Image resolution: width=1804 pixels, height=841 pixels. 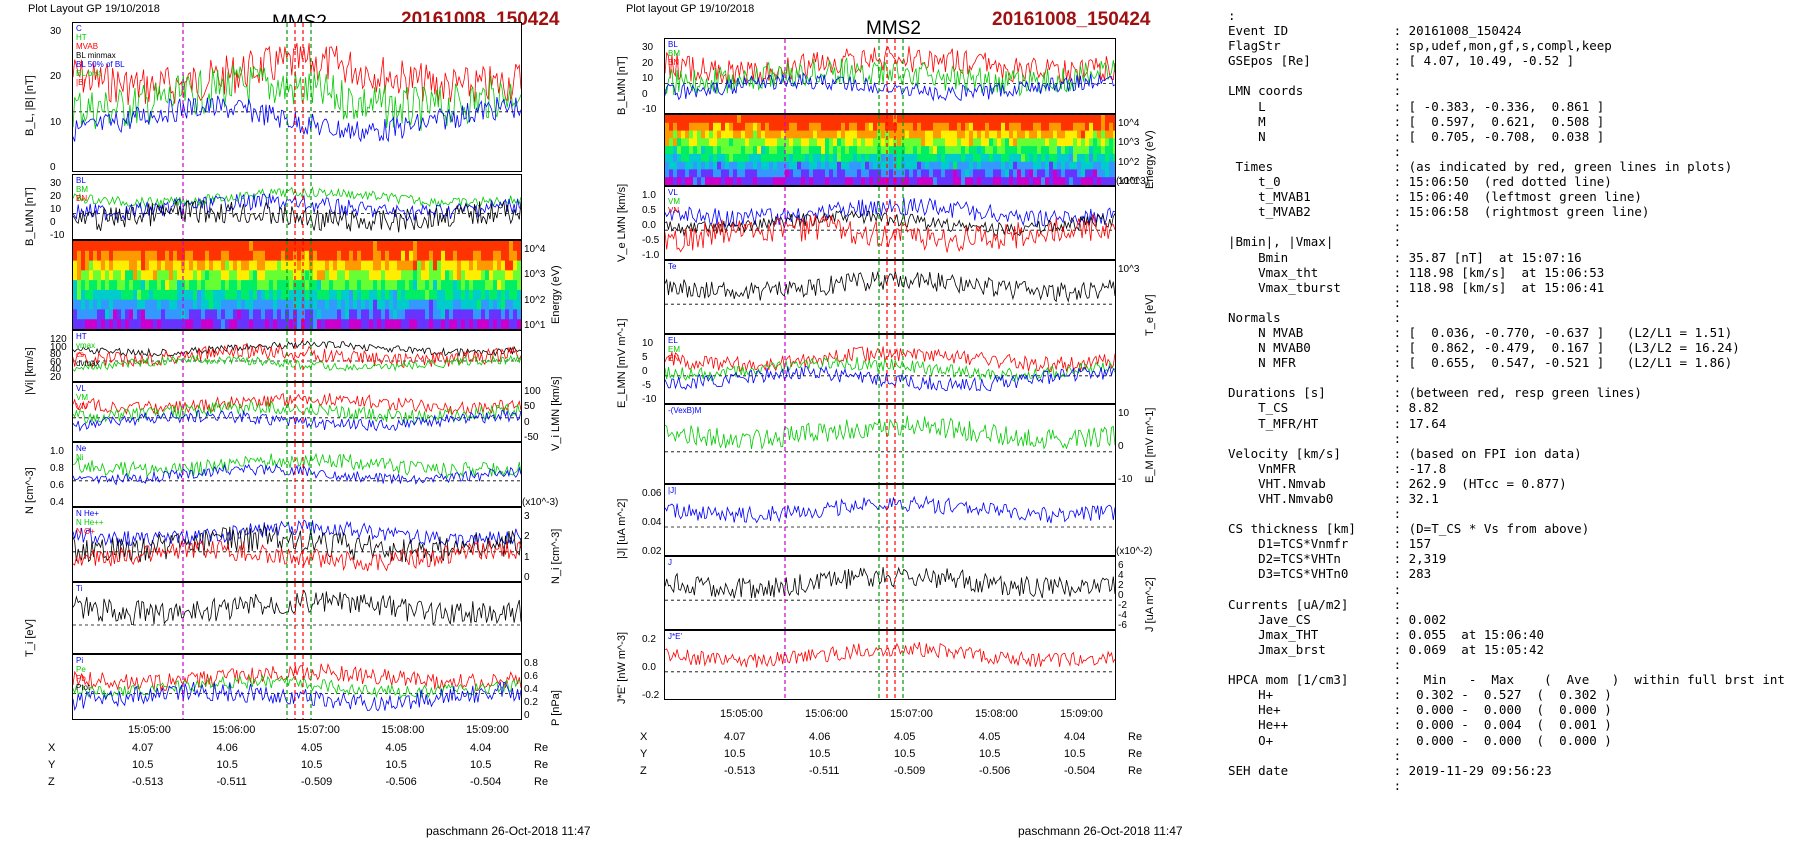 I want to click on legend-entry: BL minmax, so click(x=96, y=55).